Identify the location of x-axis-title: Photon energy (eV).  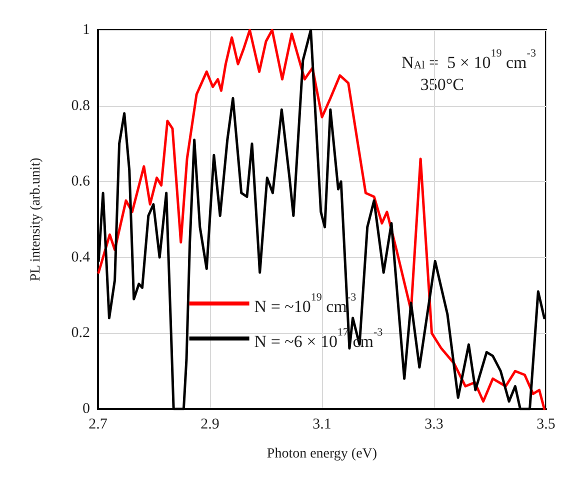
(322, 454).